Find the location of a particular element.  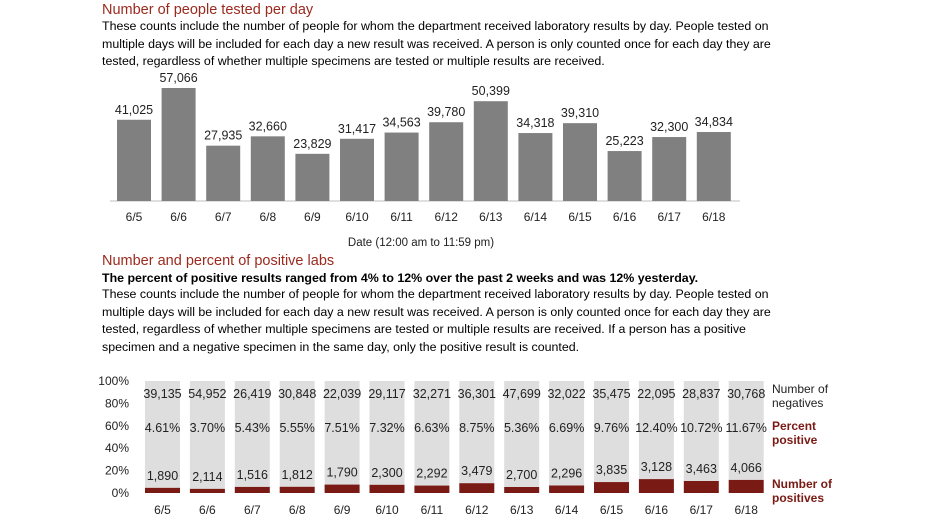

tested-bar-6/5 is located at coordinates (134, 160).